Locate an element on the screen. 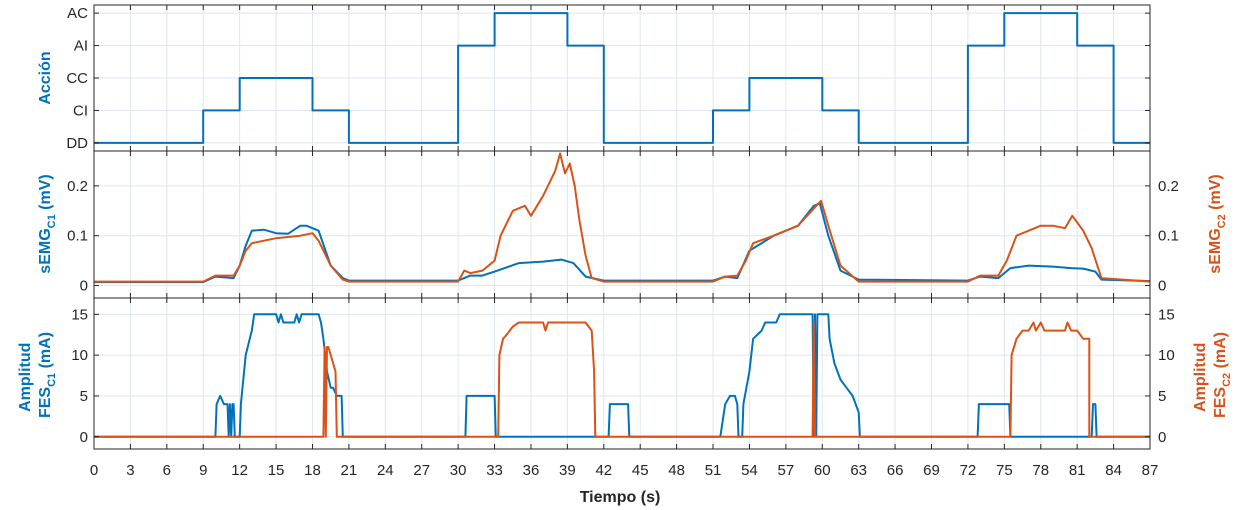 This screenshot has width=1245, height=510. fes-right-line2: FESC2 (mA) is located at coordinates (1222, 375).